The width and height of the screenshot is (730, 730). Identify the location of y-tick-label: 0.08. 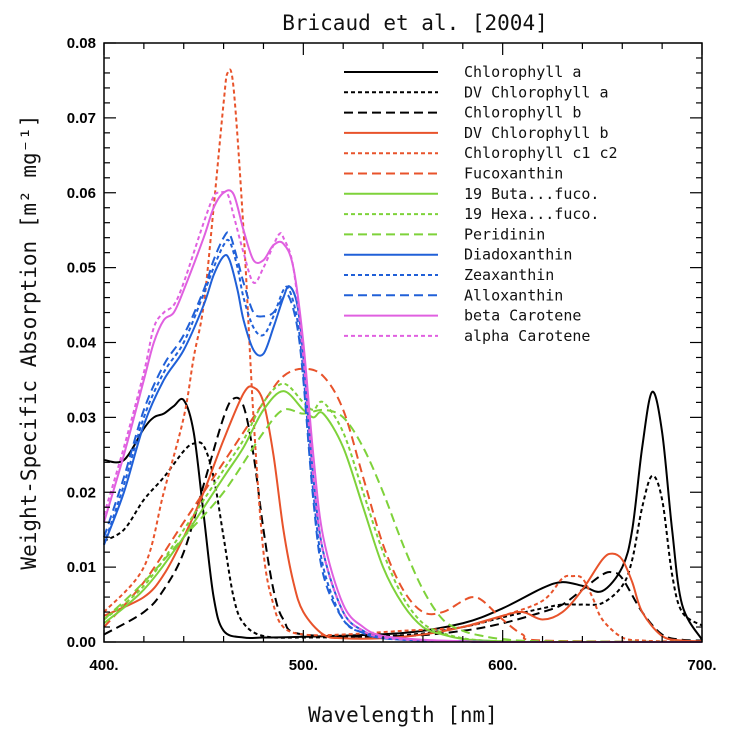
(81, 43).